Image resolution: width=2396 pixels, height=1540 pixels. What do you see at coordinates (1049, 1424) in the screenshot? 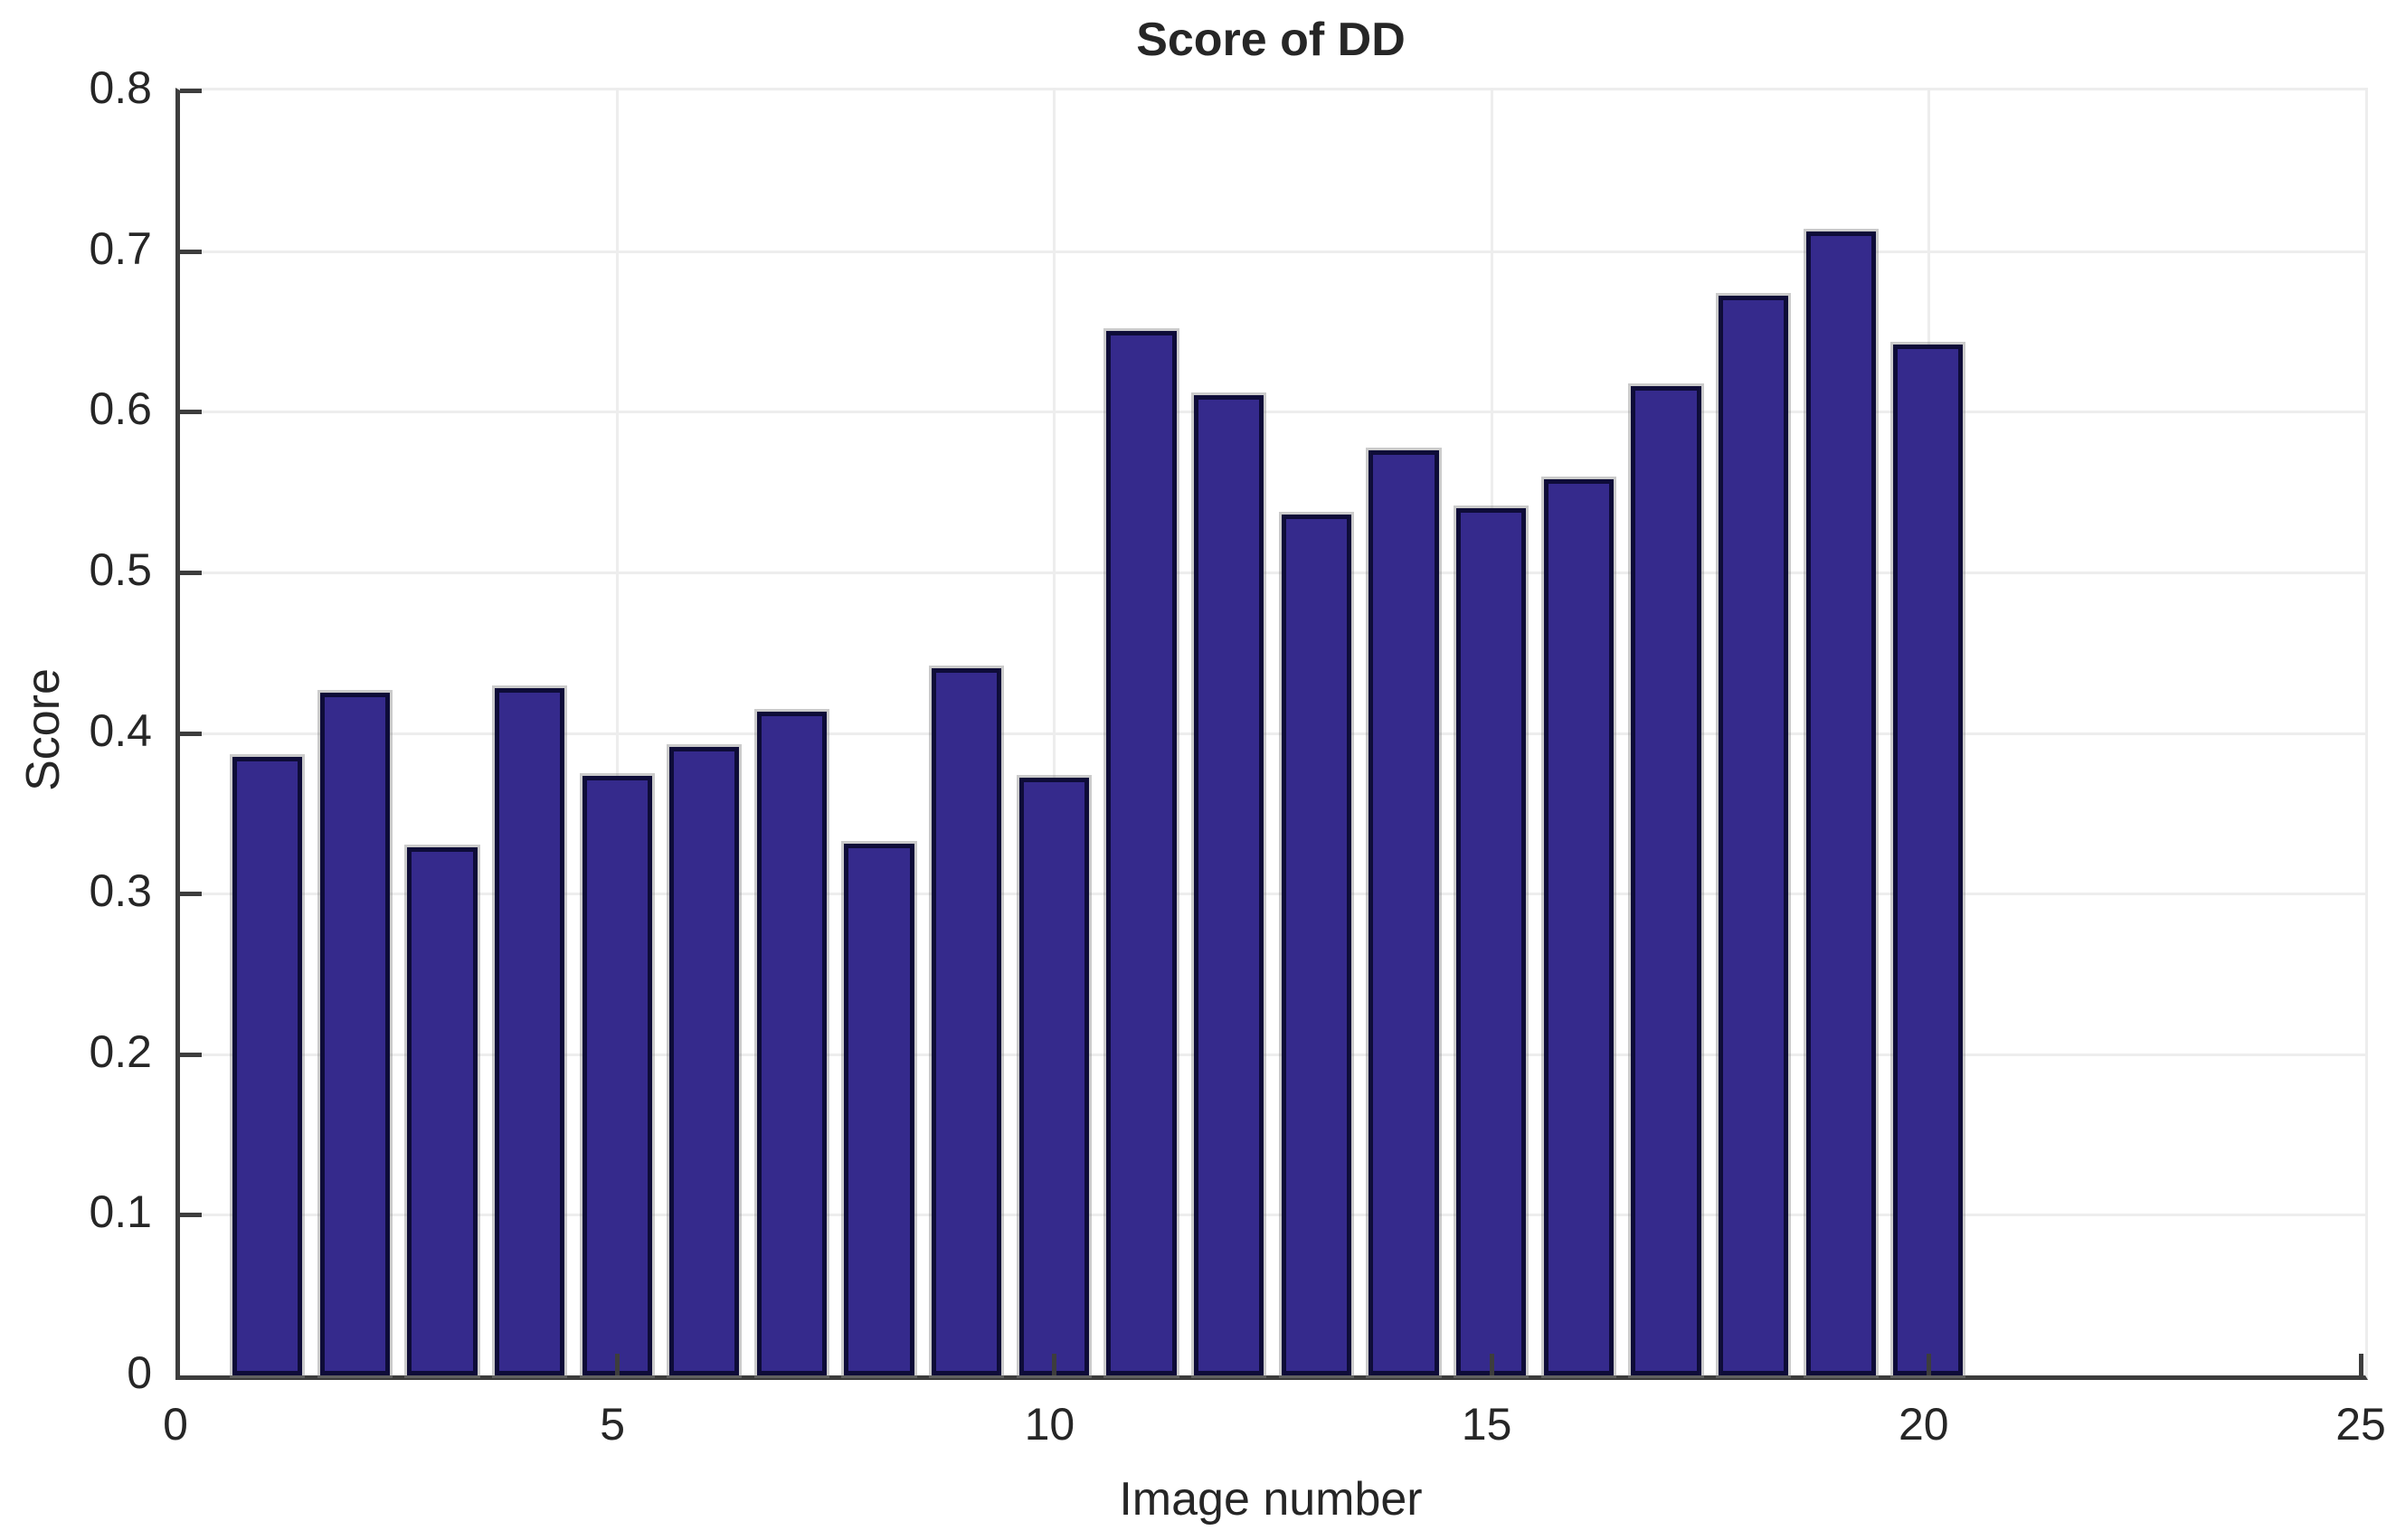
I see `x-tick-label: 10` at bounding box center [1049, 1424].